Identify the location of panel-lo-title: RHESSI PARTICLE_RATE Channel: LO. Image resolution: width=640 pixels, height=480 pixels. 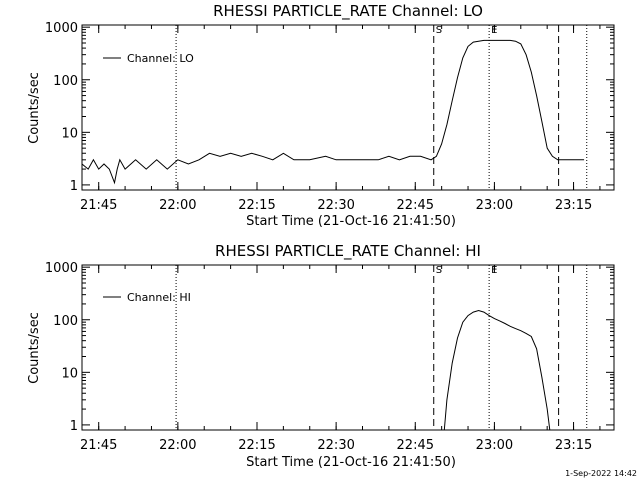
(348, 11).